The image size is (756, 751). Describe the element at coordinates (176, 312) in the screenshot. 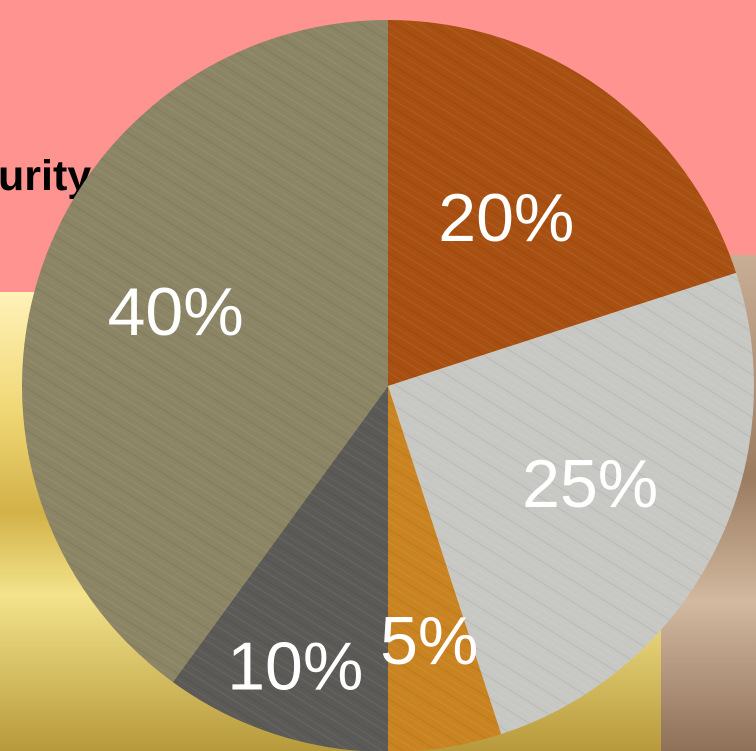

I see `pie-label-5: 40%` at that location.